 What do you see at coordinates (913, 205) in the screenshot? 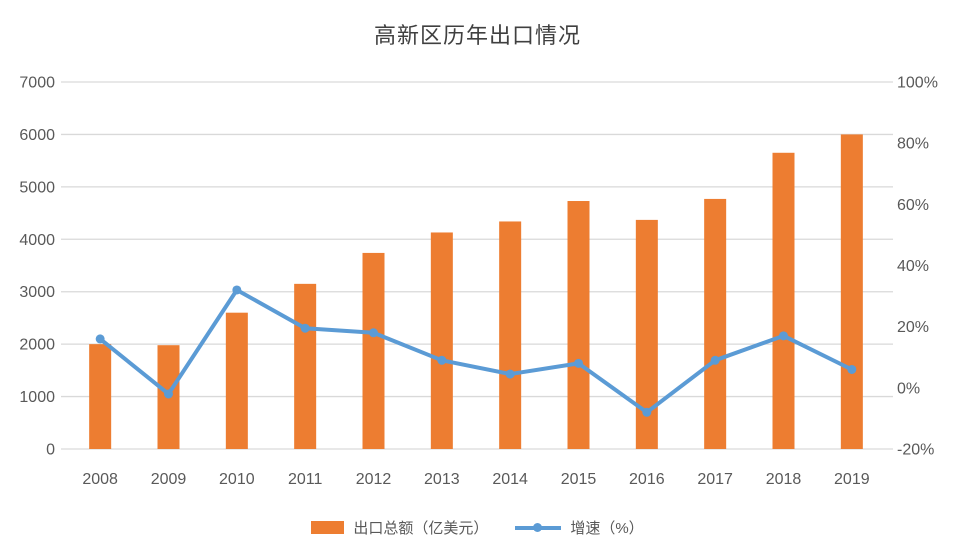
I see `right-axis-tick-label: 60%` at bounding box center [913, 205].